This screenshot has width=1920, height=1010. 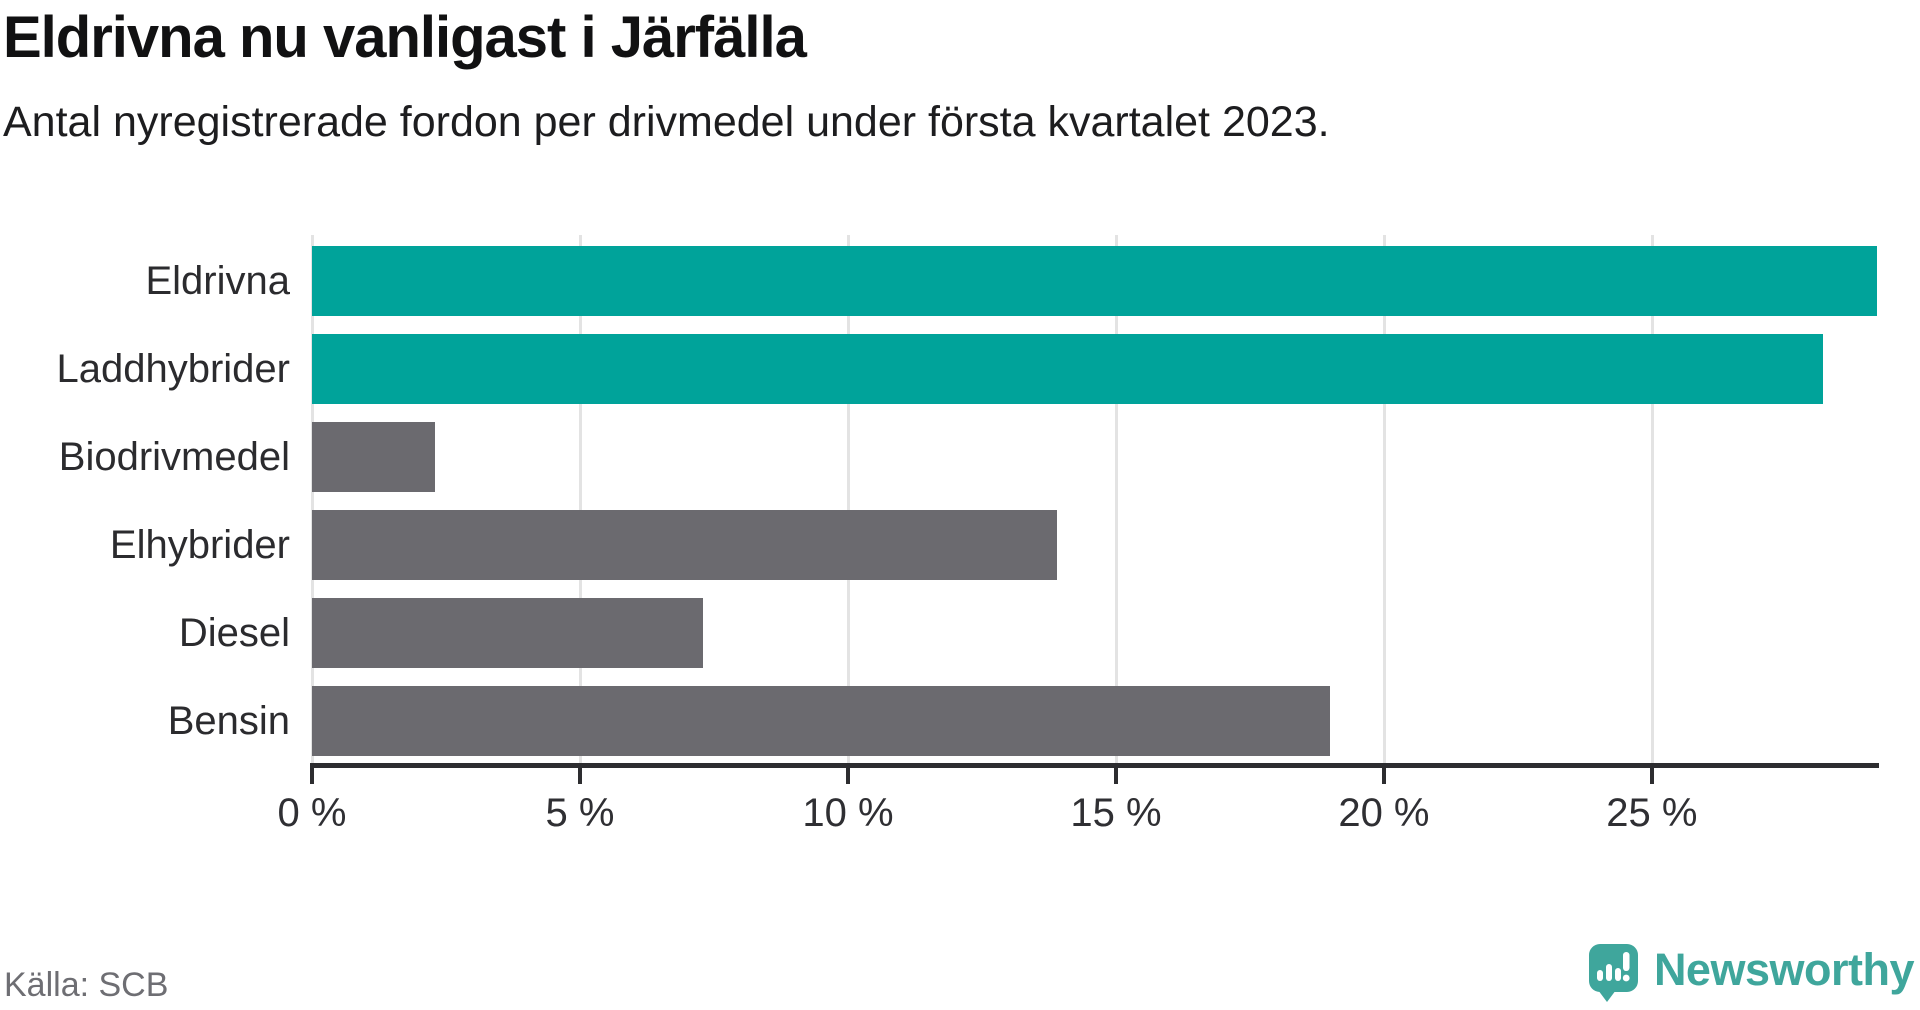 I want to click on bar-bensin, so click(x=821, y=721).